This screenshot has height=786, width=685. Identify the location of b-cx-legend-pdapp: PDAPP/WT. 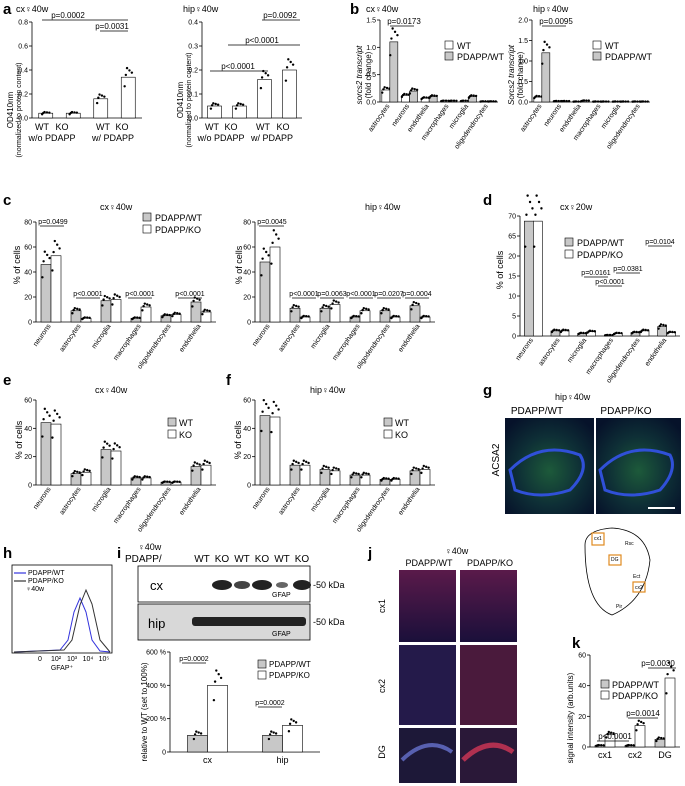
(481, 57).